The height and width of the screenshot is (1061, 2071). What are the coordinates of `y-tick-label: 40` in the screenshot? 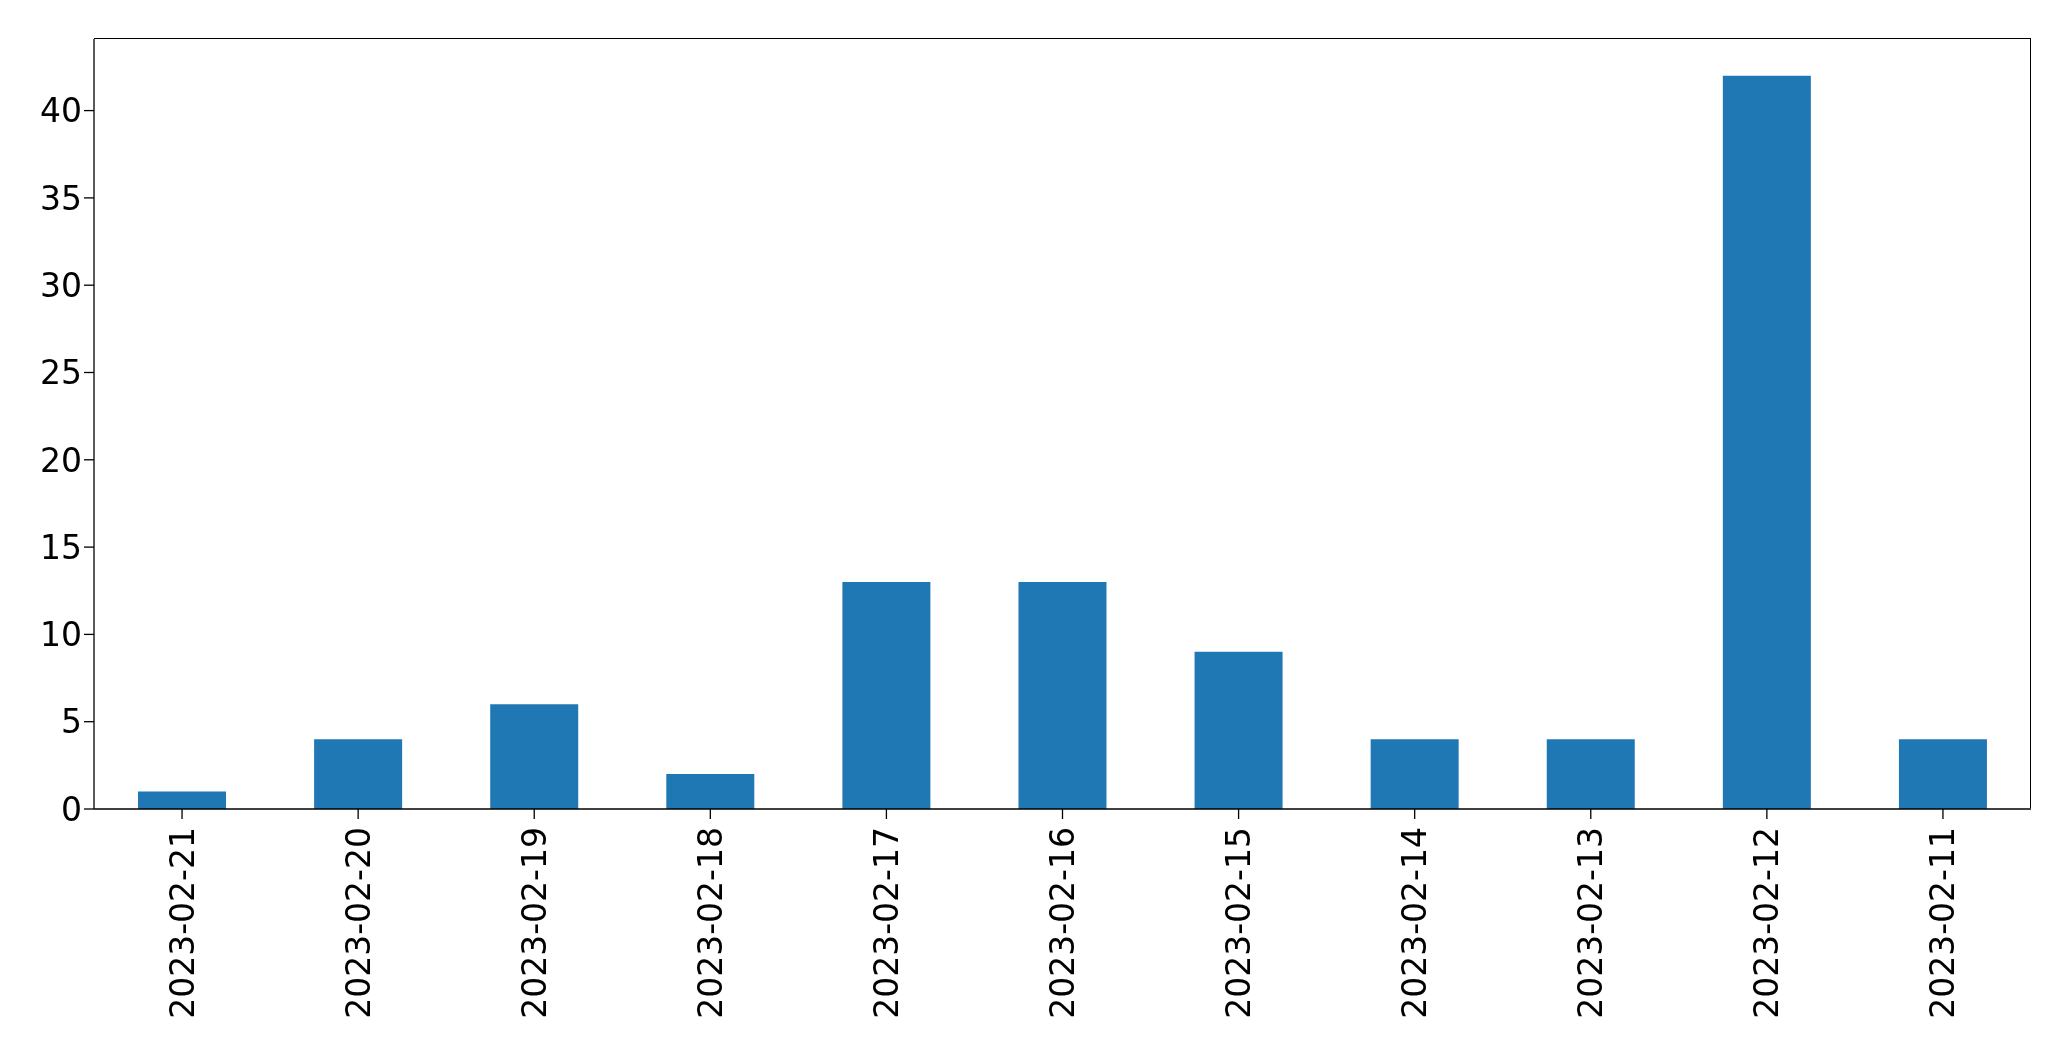 It's located at (61, 111).